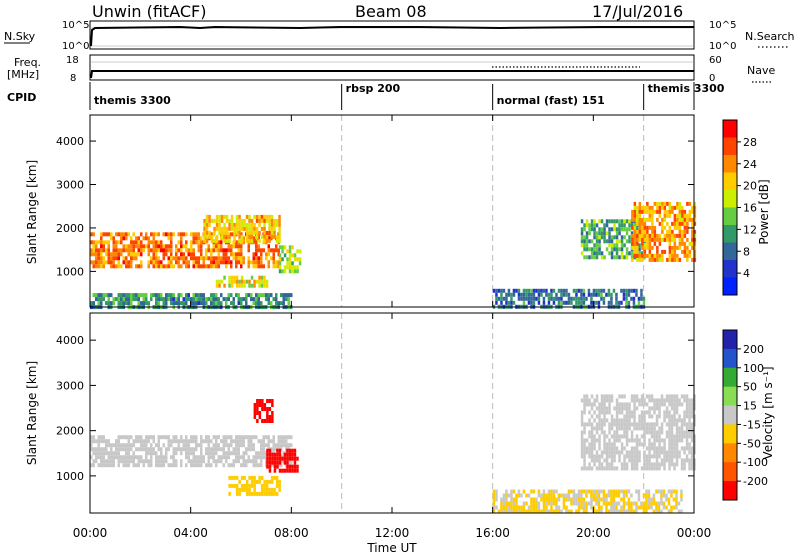 This screenshot has width=800, height=554. What do you see at coordinates (20, 36) in the screenshot?
I see `nsky-label: N.Sky` at bounding box center [20, 36].